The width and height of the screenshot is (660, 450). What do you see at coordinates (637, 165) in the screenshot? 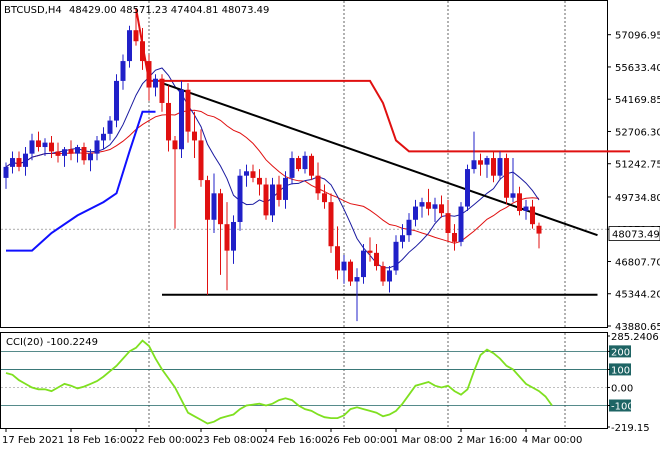
I see `price-tick-label-4: 51242.75` at bounding box center [637, 165].